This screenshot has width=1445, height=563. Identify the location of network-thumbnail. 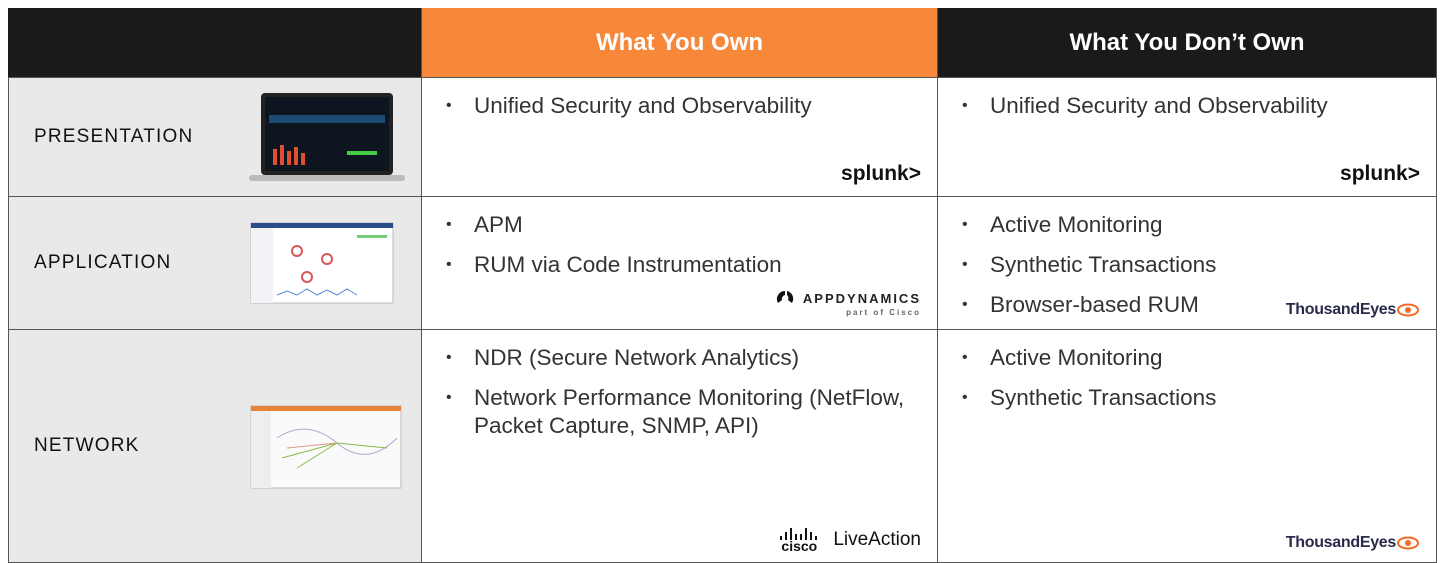
(326, 447).